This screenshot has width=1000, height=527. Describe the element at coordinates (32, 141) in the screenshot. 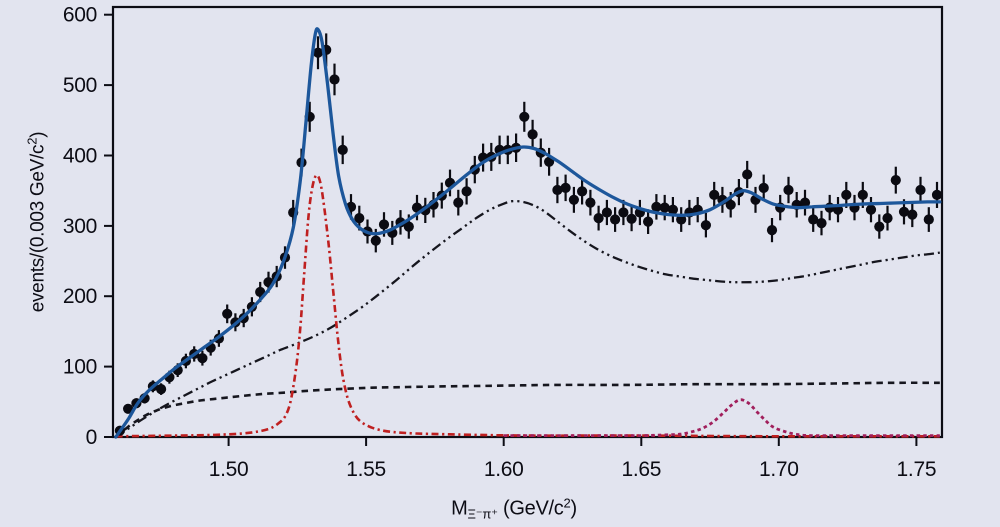

I see `y-axis-label-superscript: 2` at that location.